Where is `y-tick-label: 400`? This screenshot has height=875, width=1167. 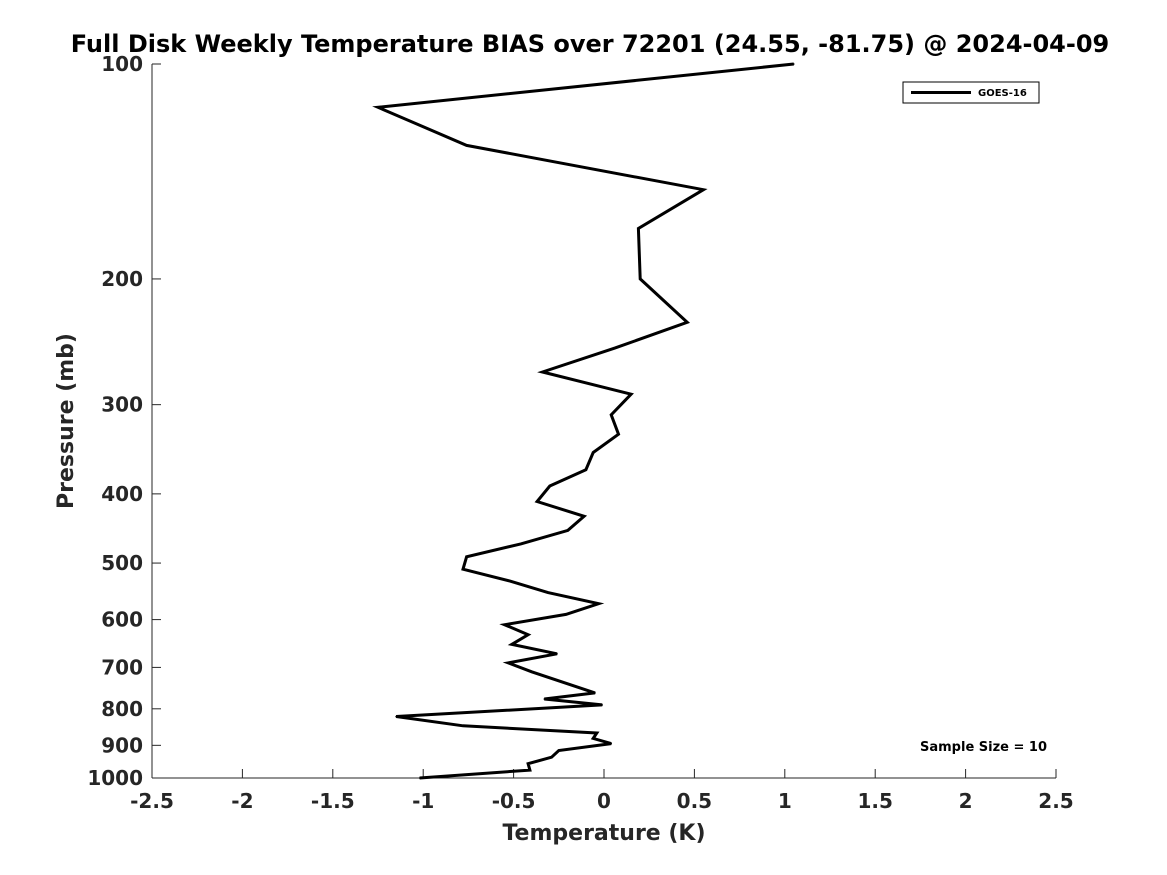
y-tick-label: 400 is located at coordinates (122, 494).